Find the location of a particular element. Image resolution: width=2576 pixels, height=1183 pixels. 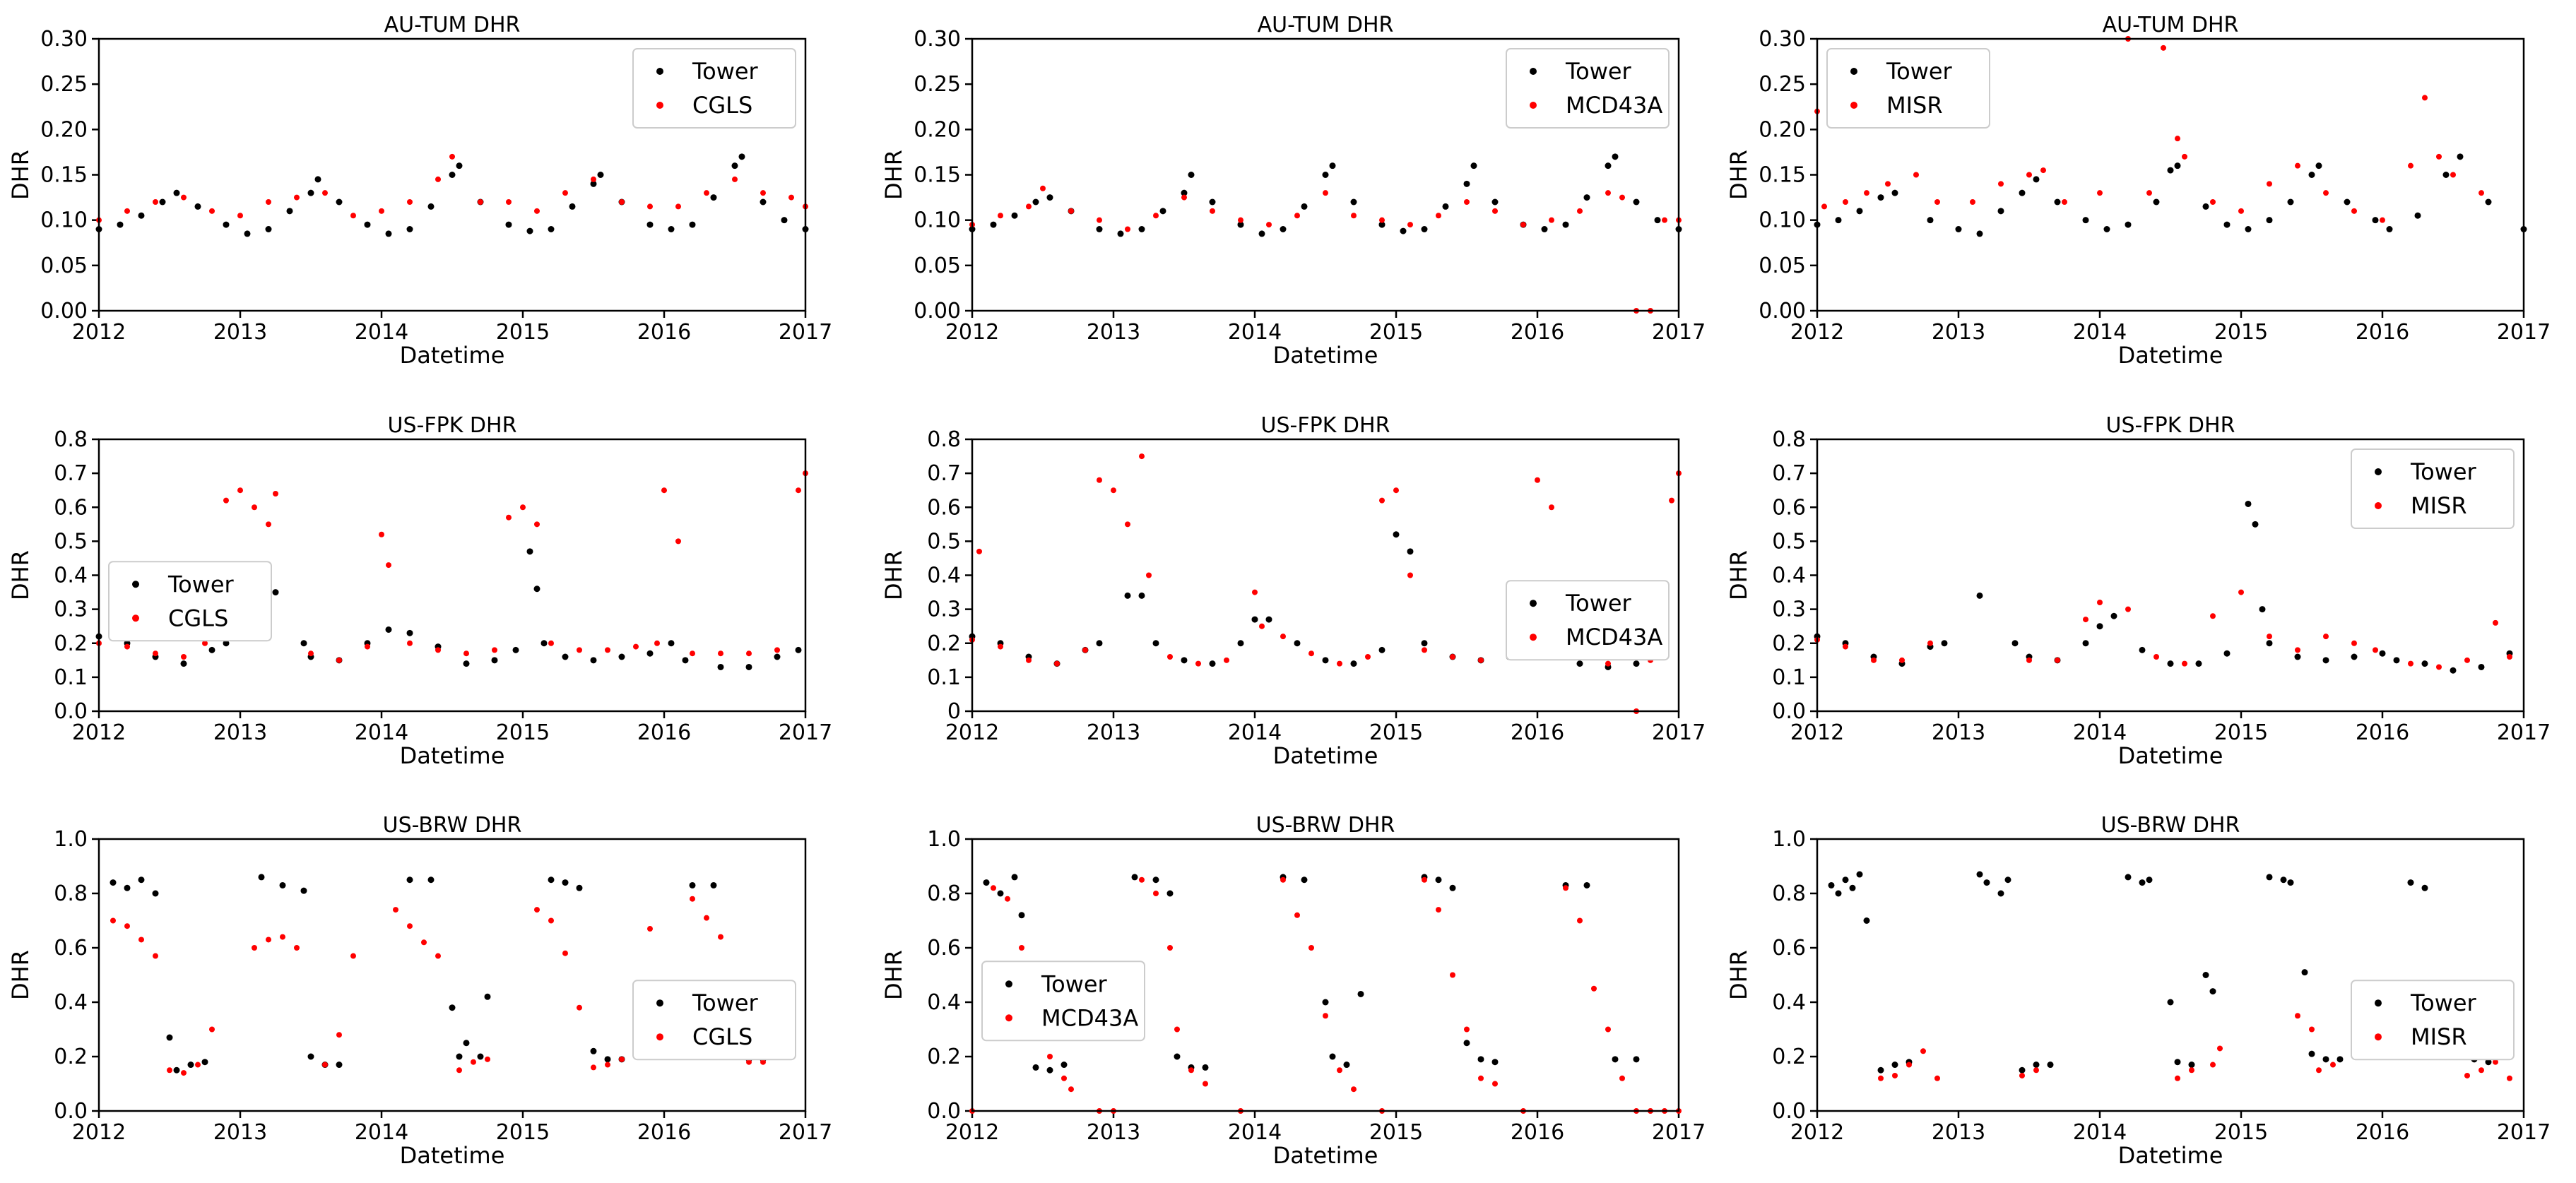

x-tick-label: 2017 is located at coordinates (1679, 1132).